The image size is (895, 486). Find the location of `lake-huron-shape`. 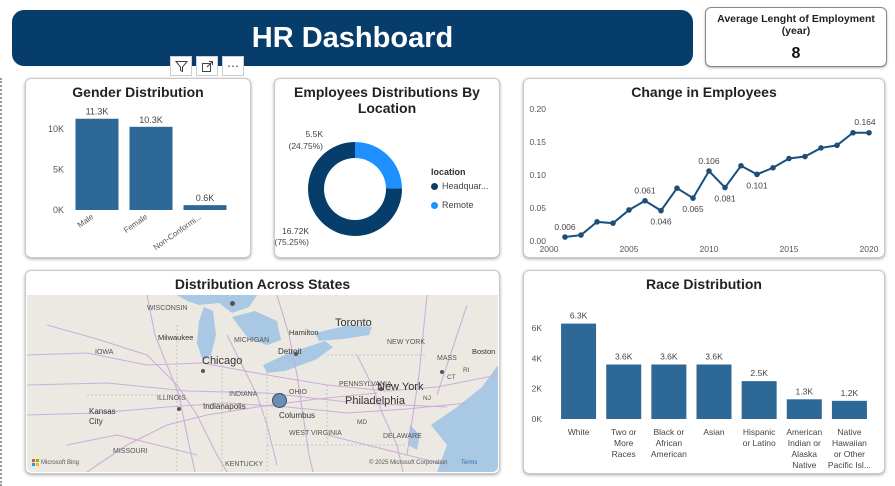

lake-huron-shape is located at coordinates (256, 328).